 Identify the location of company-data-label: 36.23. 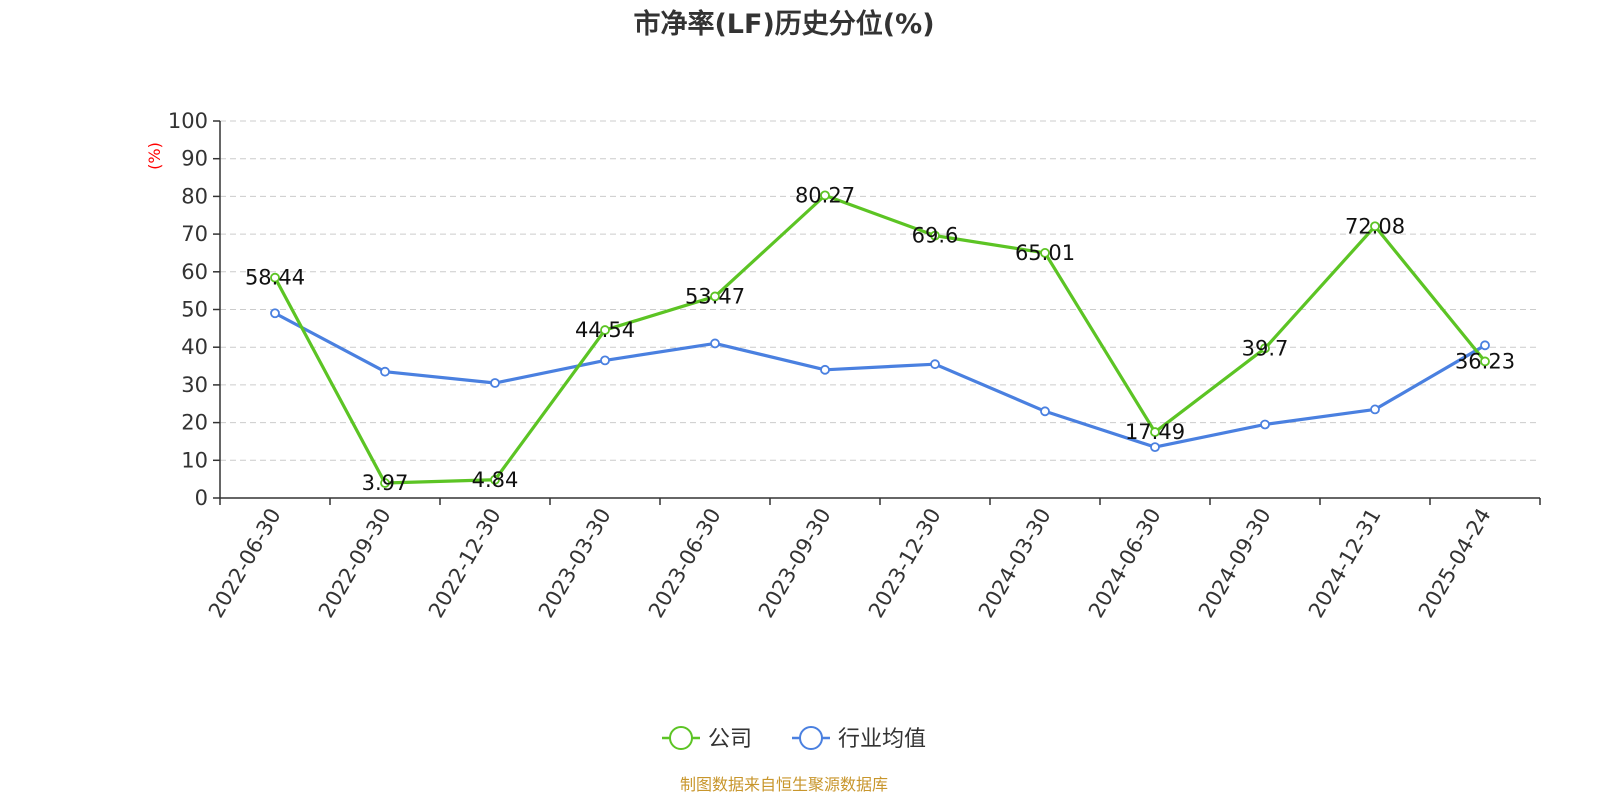
(1485, 361).